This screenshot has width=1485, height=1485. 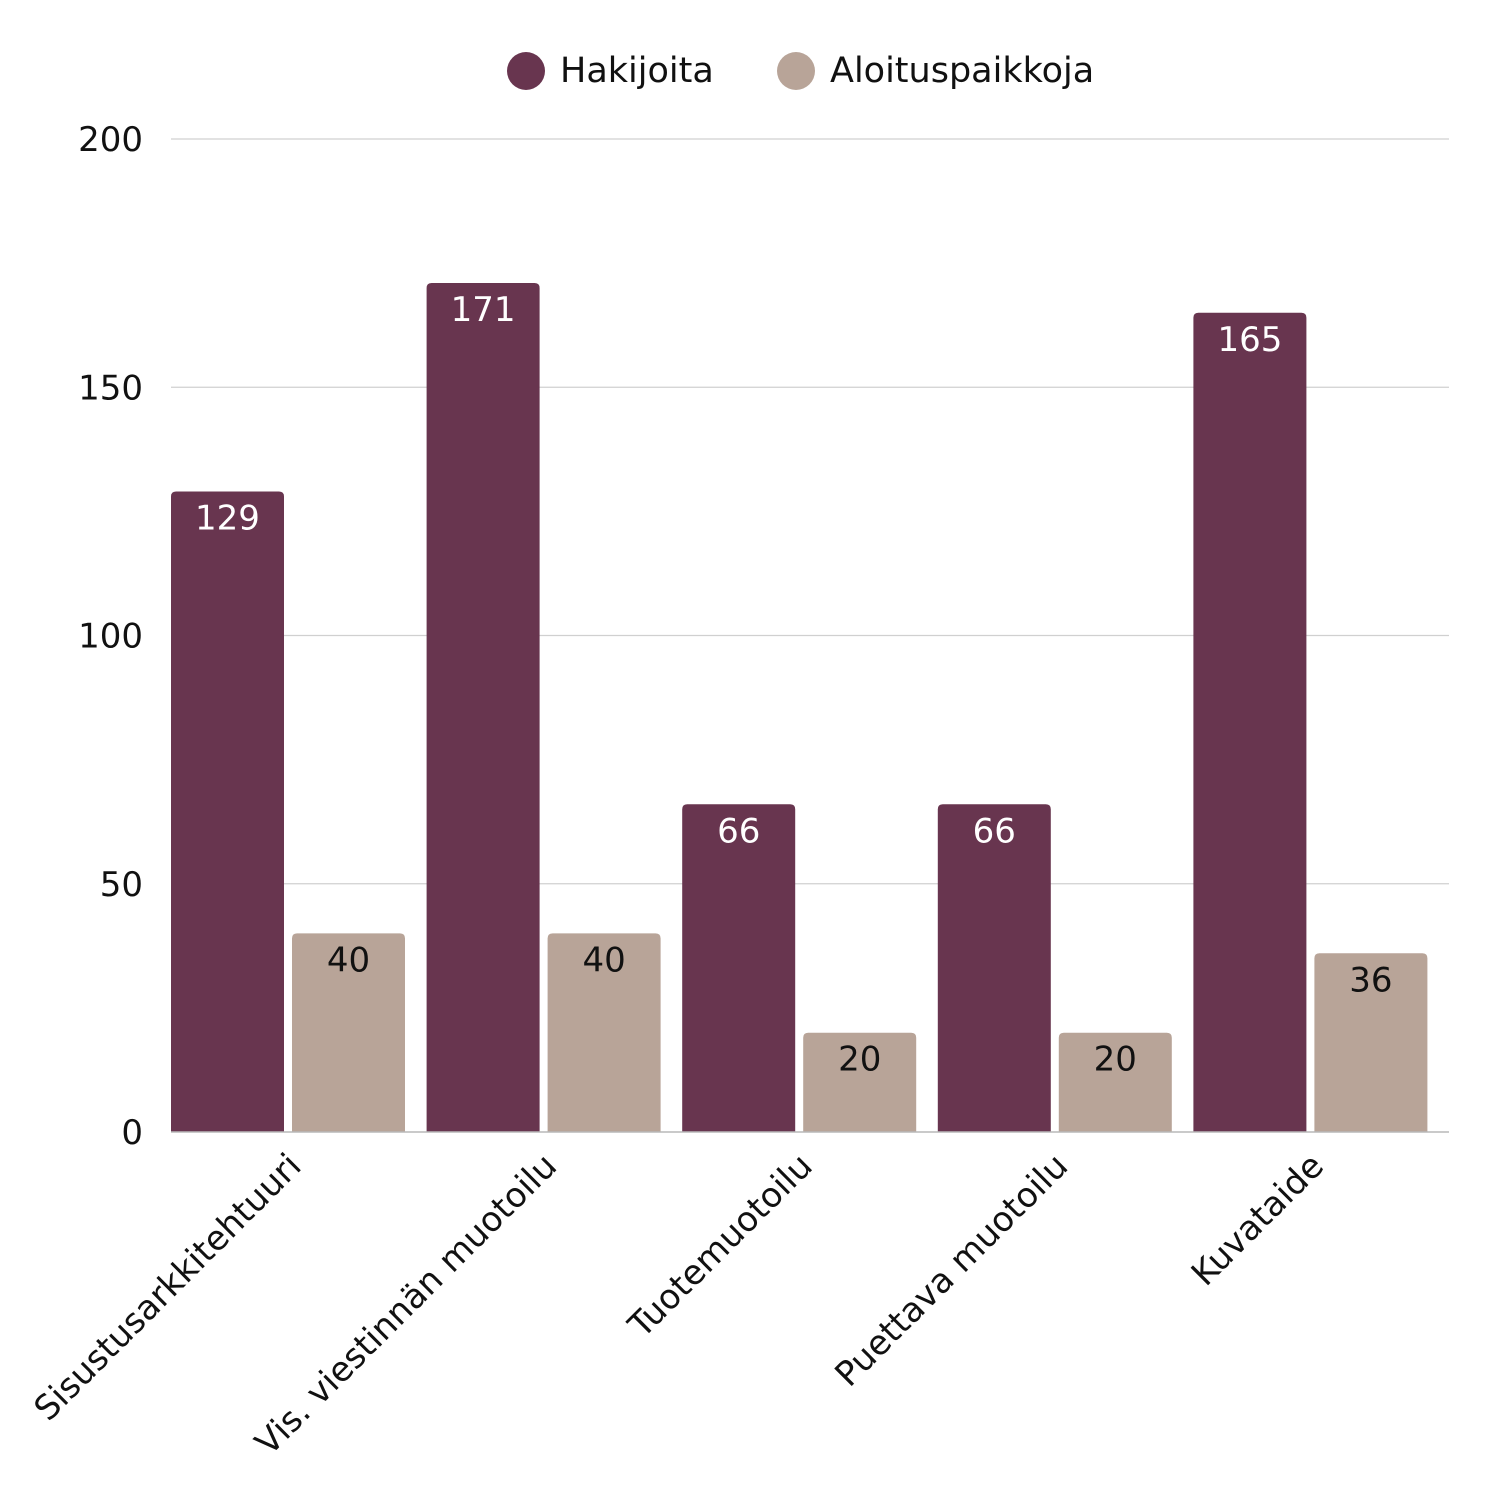 What do you see at coordinates (860, 1082) in the screenshot?
I see `bar-aloituspaikkoja-tuotemuotoilu` at bounding box center [860, 1082].